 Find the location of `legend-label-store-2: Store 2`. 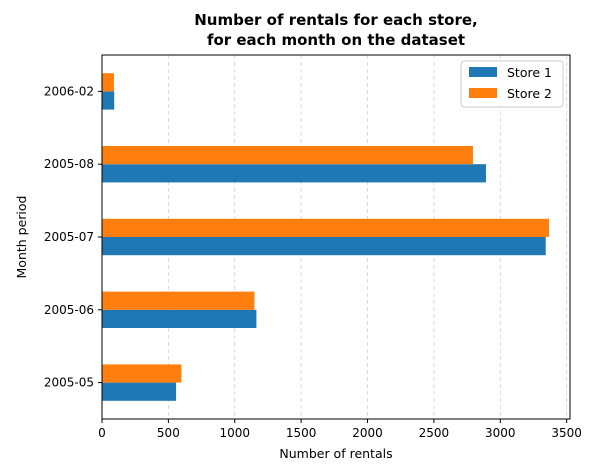

legend-label-store-2: Store 2 is located at coordinates (529, 93).